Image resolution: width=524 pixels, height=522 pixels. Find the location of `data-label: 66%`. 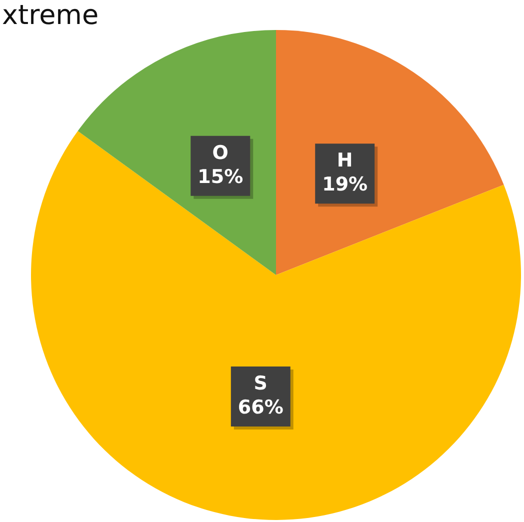

data-label: 66% is located at coordinates (261, 407).